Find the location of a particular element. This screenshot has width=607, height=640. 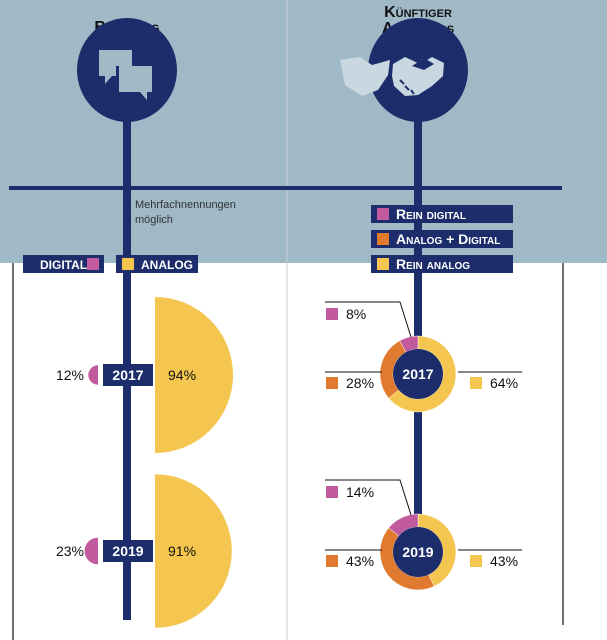

speech-bubbles-icon is located at coordinates (125, 75).